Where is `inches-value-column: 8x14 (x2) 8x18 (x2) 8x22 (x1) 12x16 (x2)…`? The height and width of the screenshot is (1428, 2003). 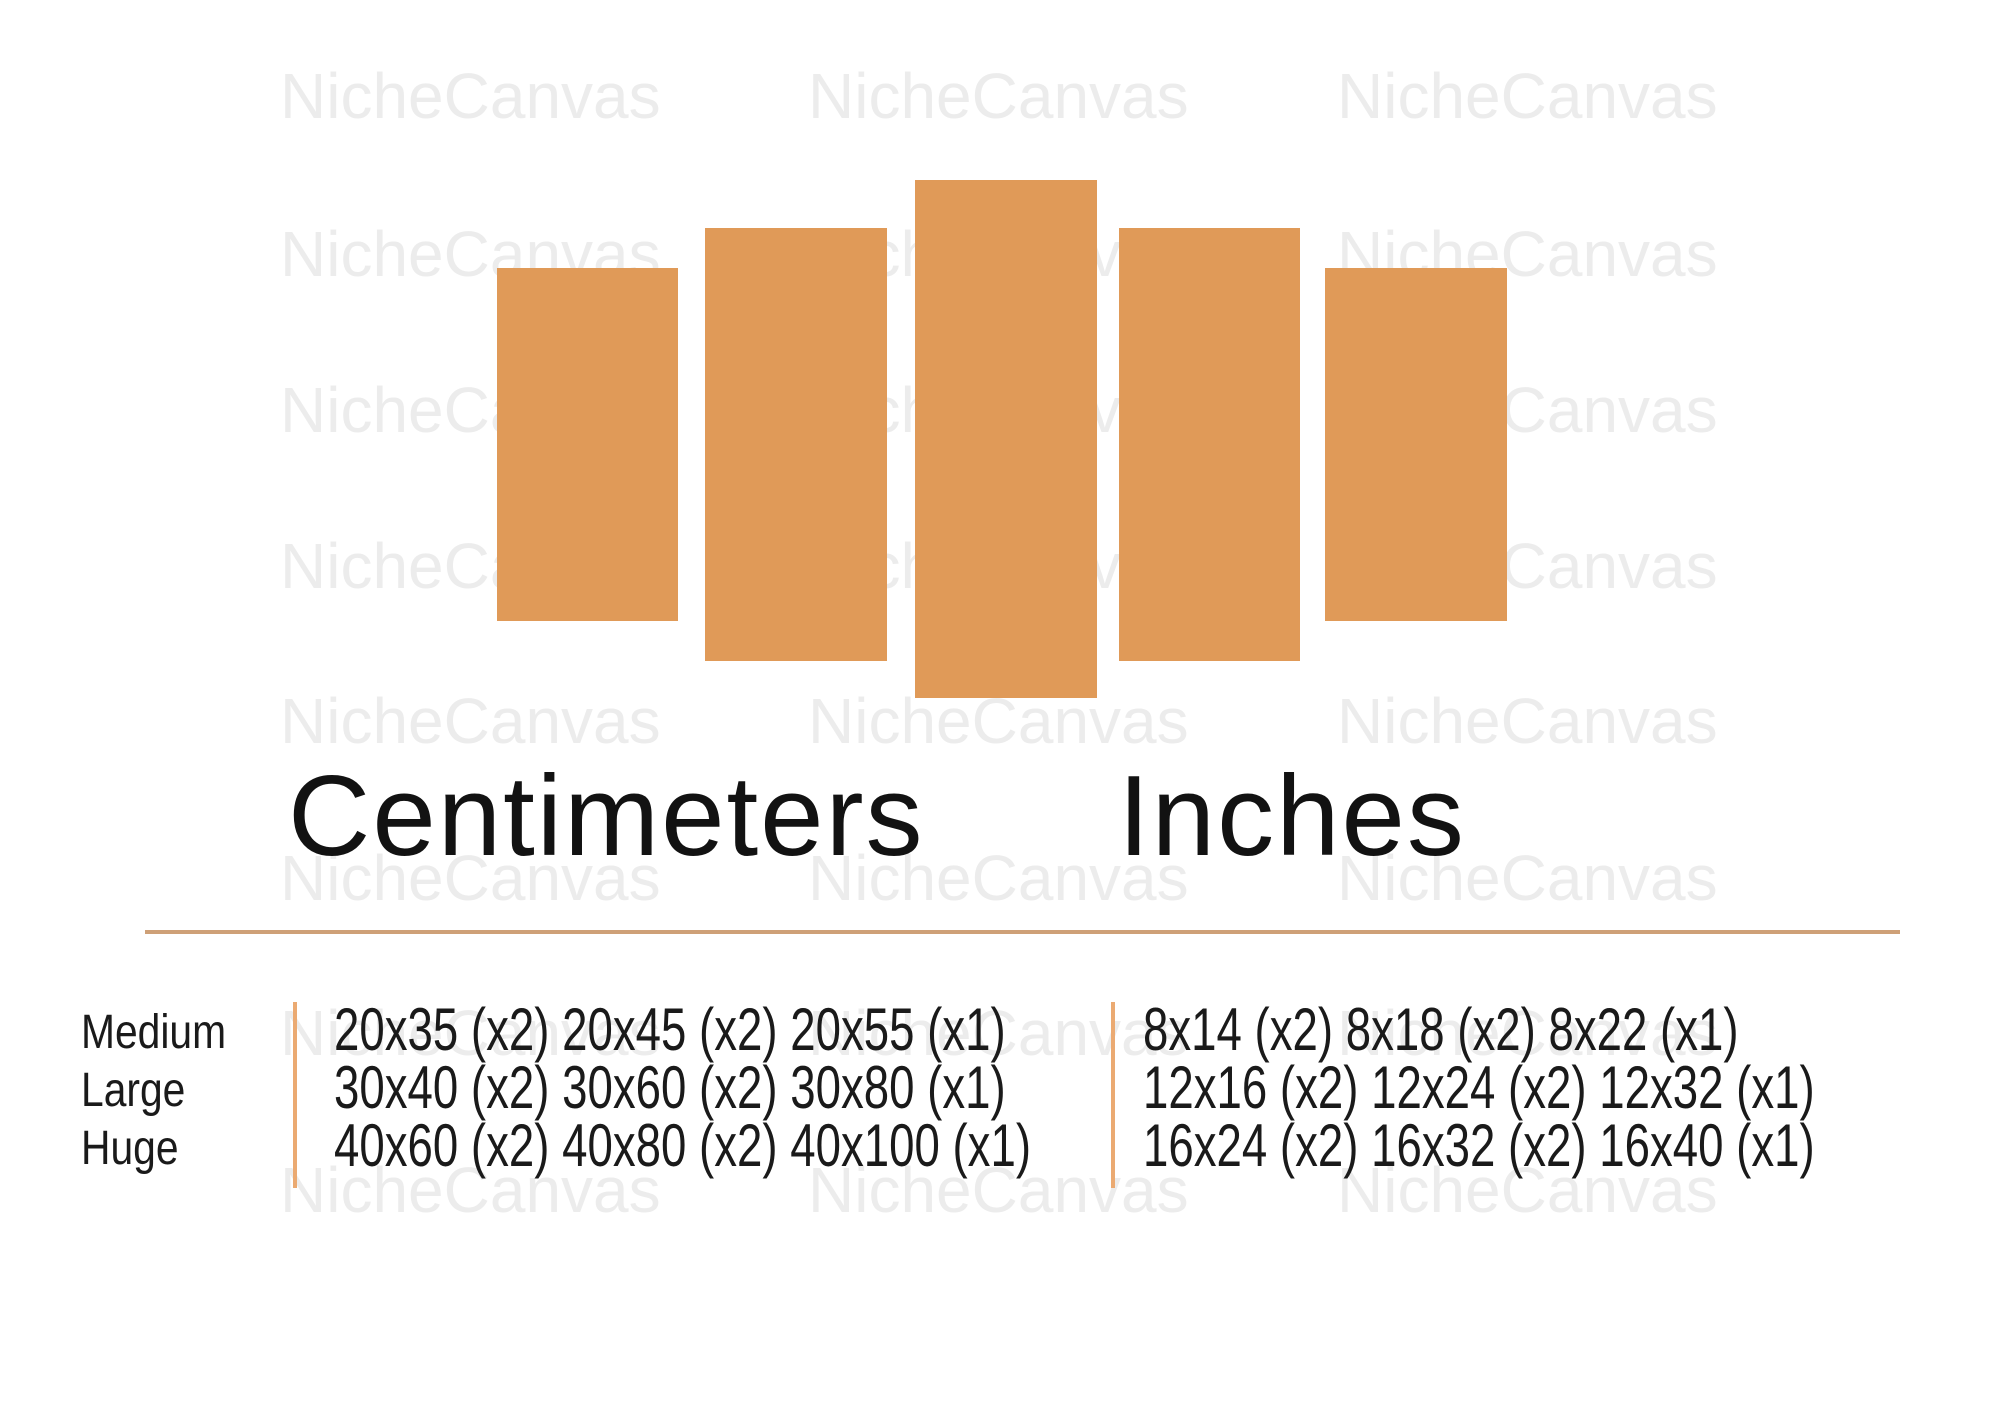 inches-value-column: 8x14 (x2) 8x18 (x2) 8x22 (x1) 12x16 (x2)… is located at coordinates (1573, 1087).